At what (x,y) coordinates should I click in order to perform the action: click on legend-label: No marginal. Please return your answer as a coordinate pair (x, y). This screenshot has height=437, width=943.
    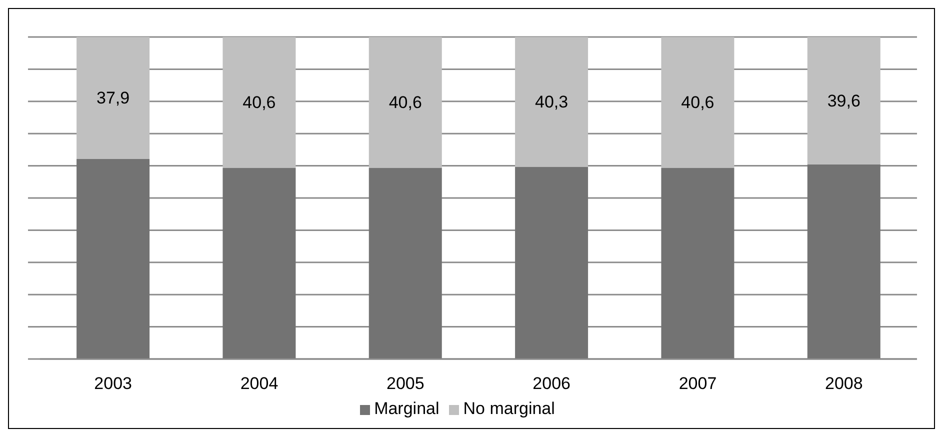
    Looking at the image, I should click on (509, 408).